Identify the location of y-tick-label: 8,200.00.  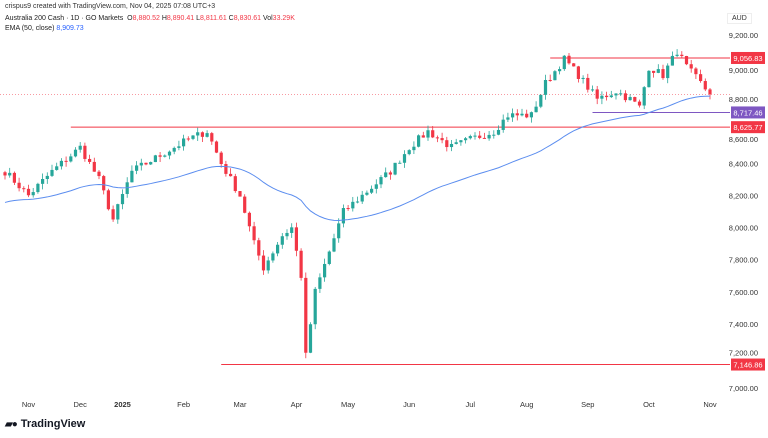
(743, 196).